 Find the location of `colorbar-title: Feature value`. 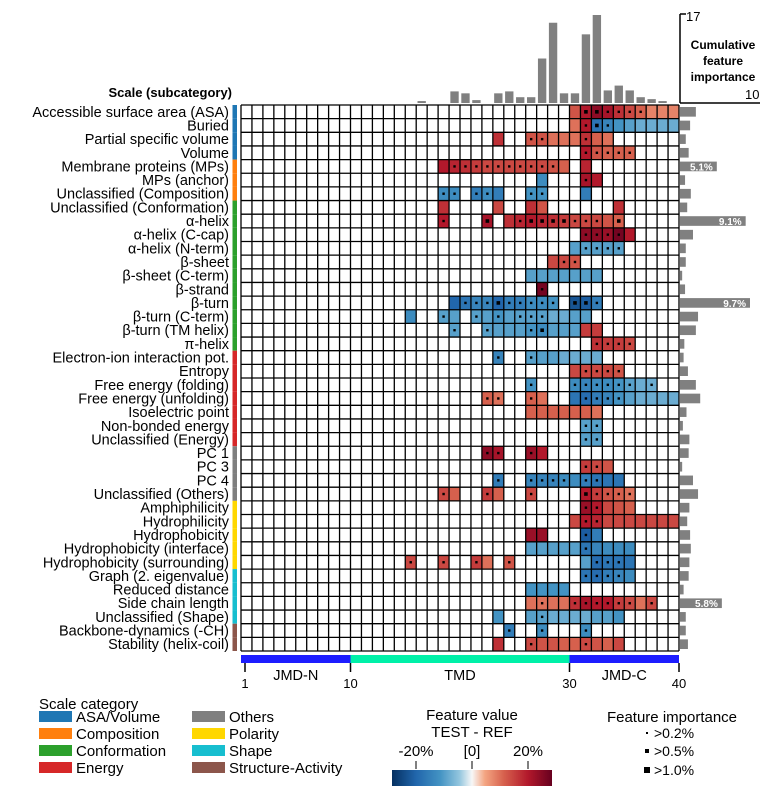

colorbar-title: Feature value is located at coordinates (472, 715).